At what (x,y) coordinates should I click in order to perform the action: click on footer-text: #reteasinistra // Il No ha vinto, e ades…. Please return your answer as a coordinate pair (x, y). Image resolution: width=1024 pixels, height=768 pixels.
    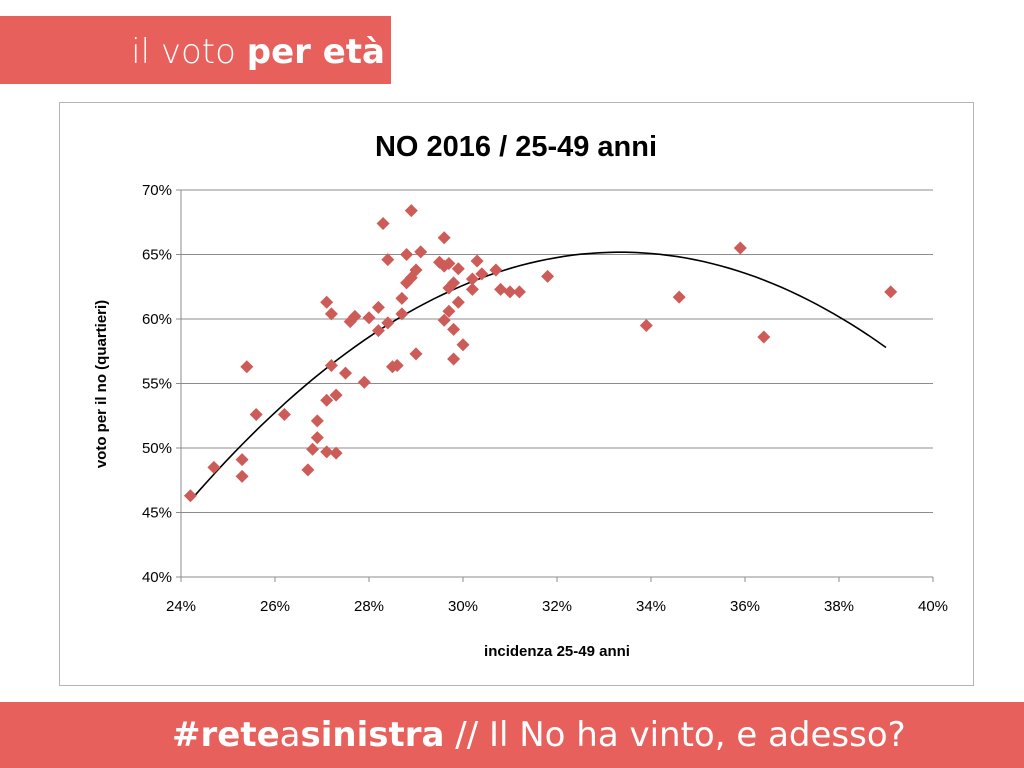
    Looking at the image, I should click on (539, 735).